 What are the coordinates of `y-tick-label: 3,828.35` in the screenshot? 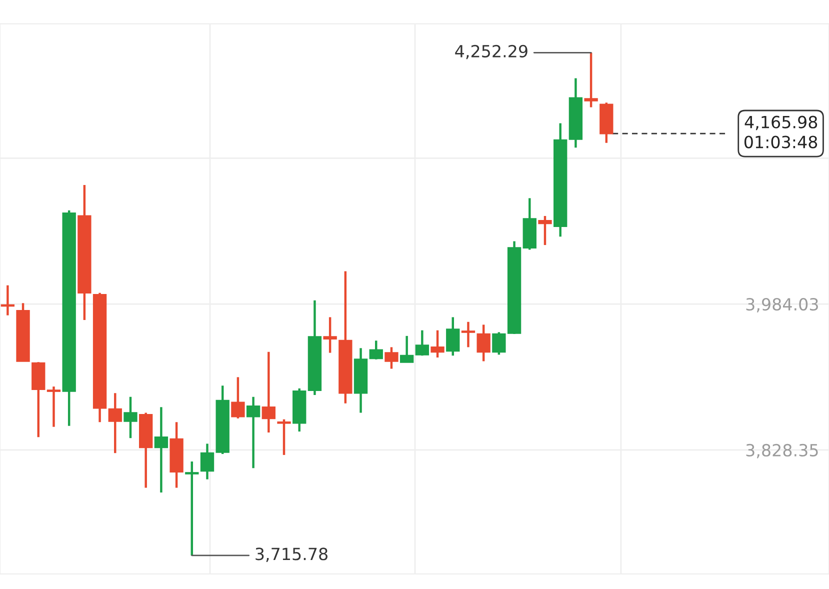 It's located at (782, 451).